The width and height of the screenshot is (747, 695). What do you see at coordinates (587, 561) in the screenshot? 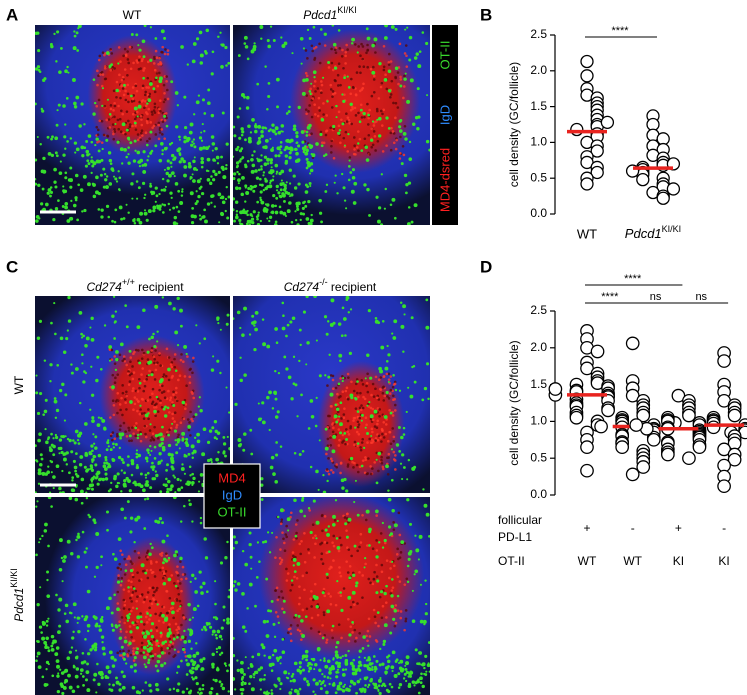
I see `row-value: WT` at bounding box center [587, 561].